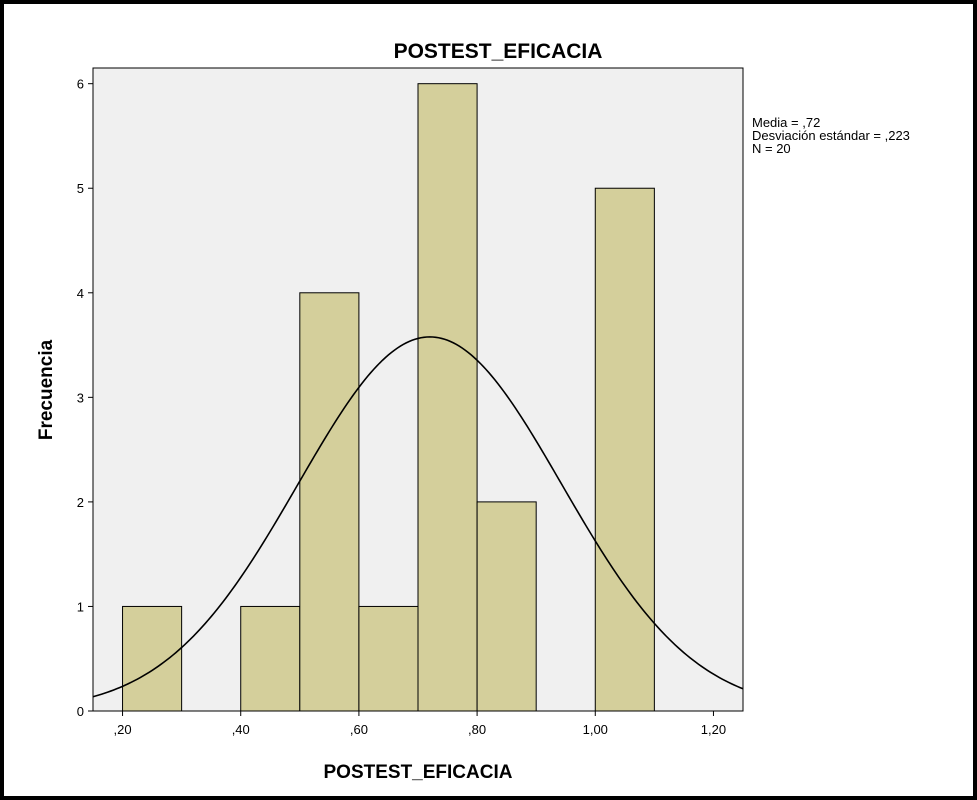 The width and height of the screenshot is (977, 800). What do you see at coordinates (477, 729) in the screenshot?
I see `x-tick-label-3: ,80` at bounding box center [477, 729].